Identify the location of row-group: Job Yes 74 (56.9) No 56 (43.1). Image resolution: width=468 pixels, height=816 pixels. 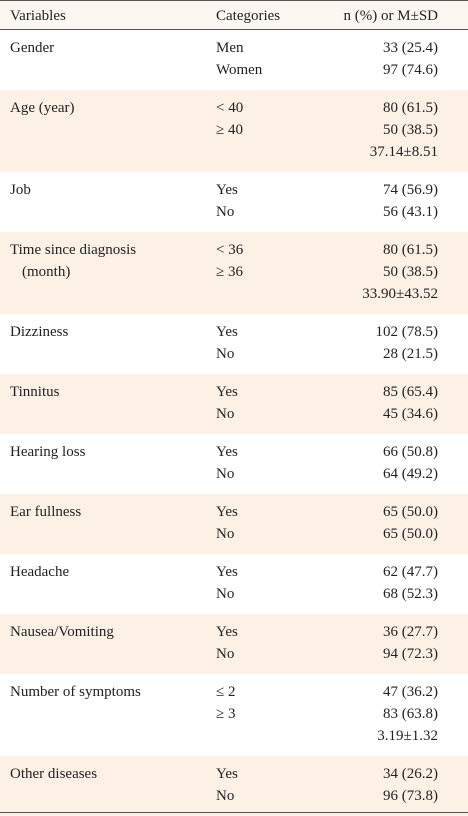
(234, 202).